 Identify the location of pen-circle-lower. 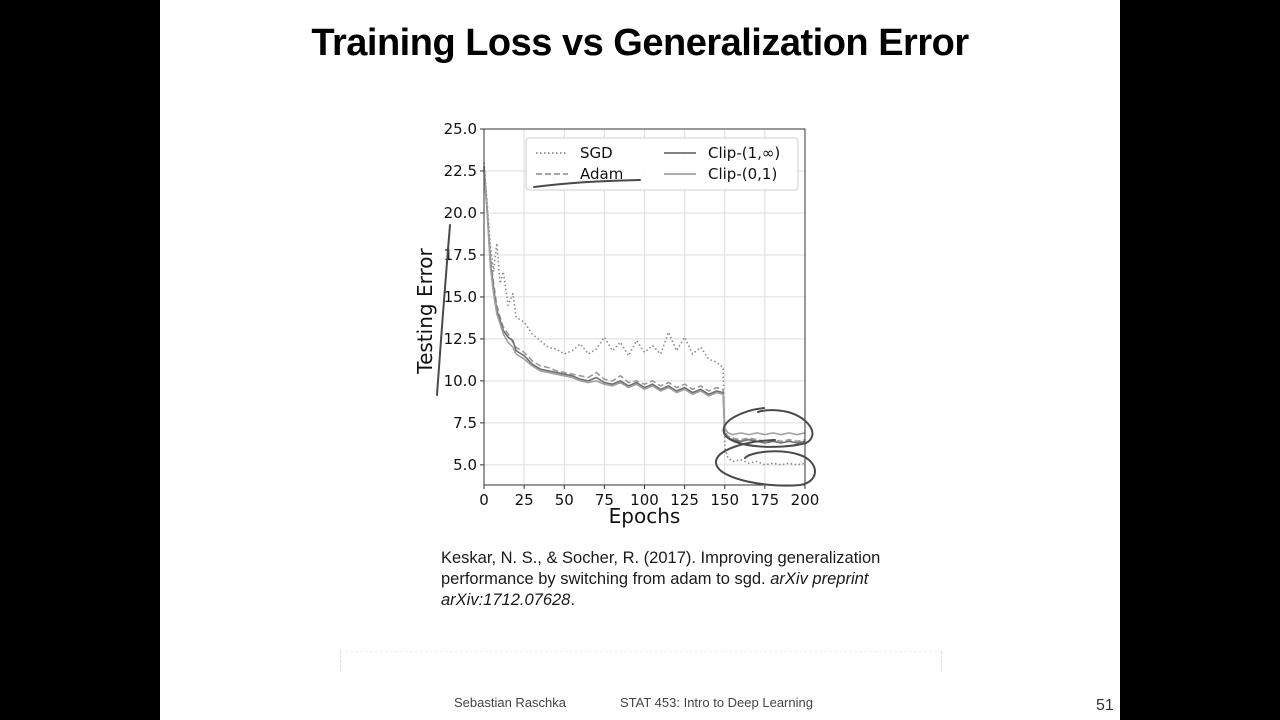
(765, 463).